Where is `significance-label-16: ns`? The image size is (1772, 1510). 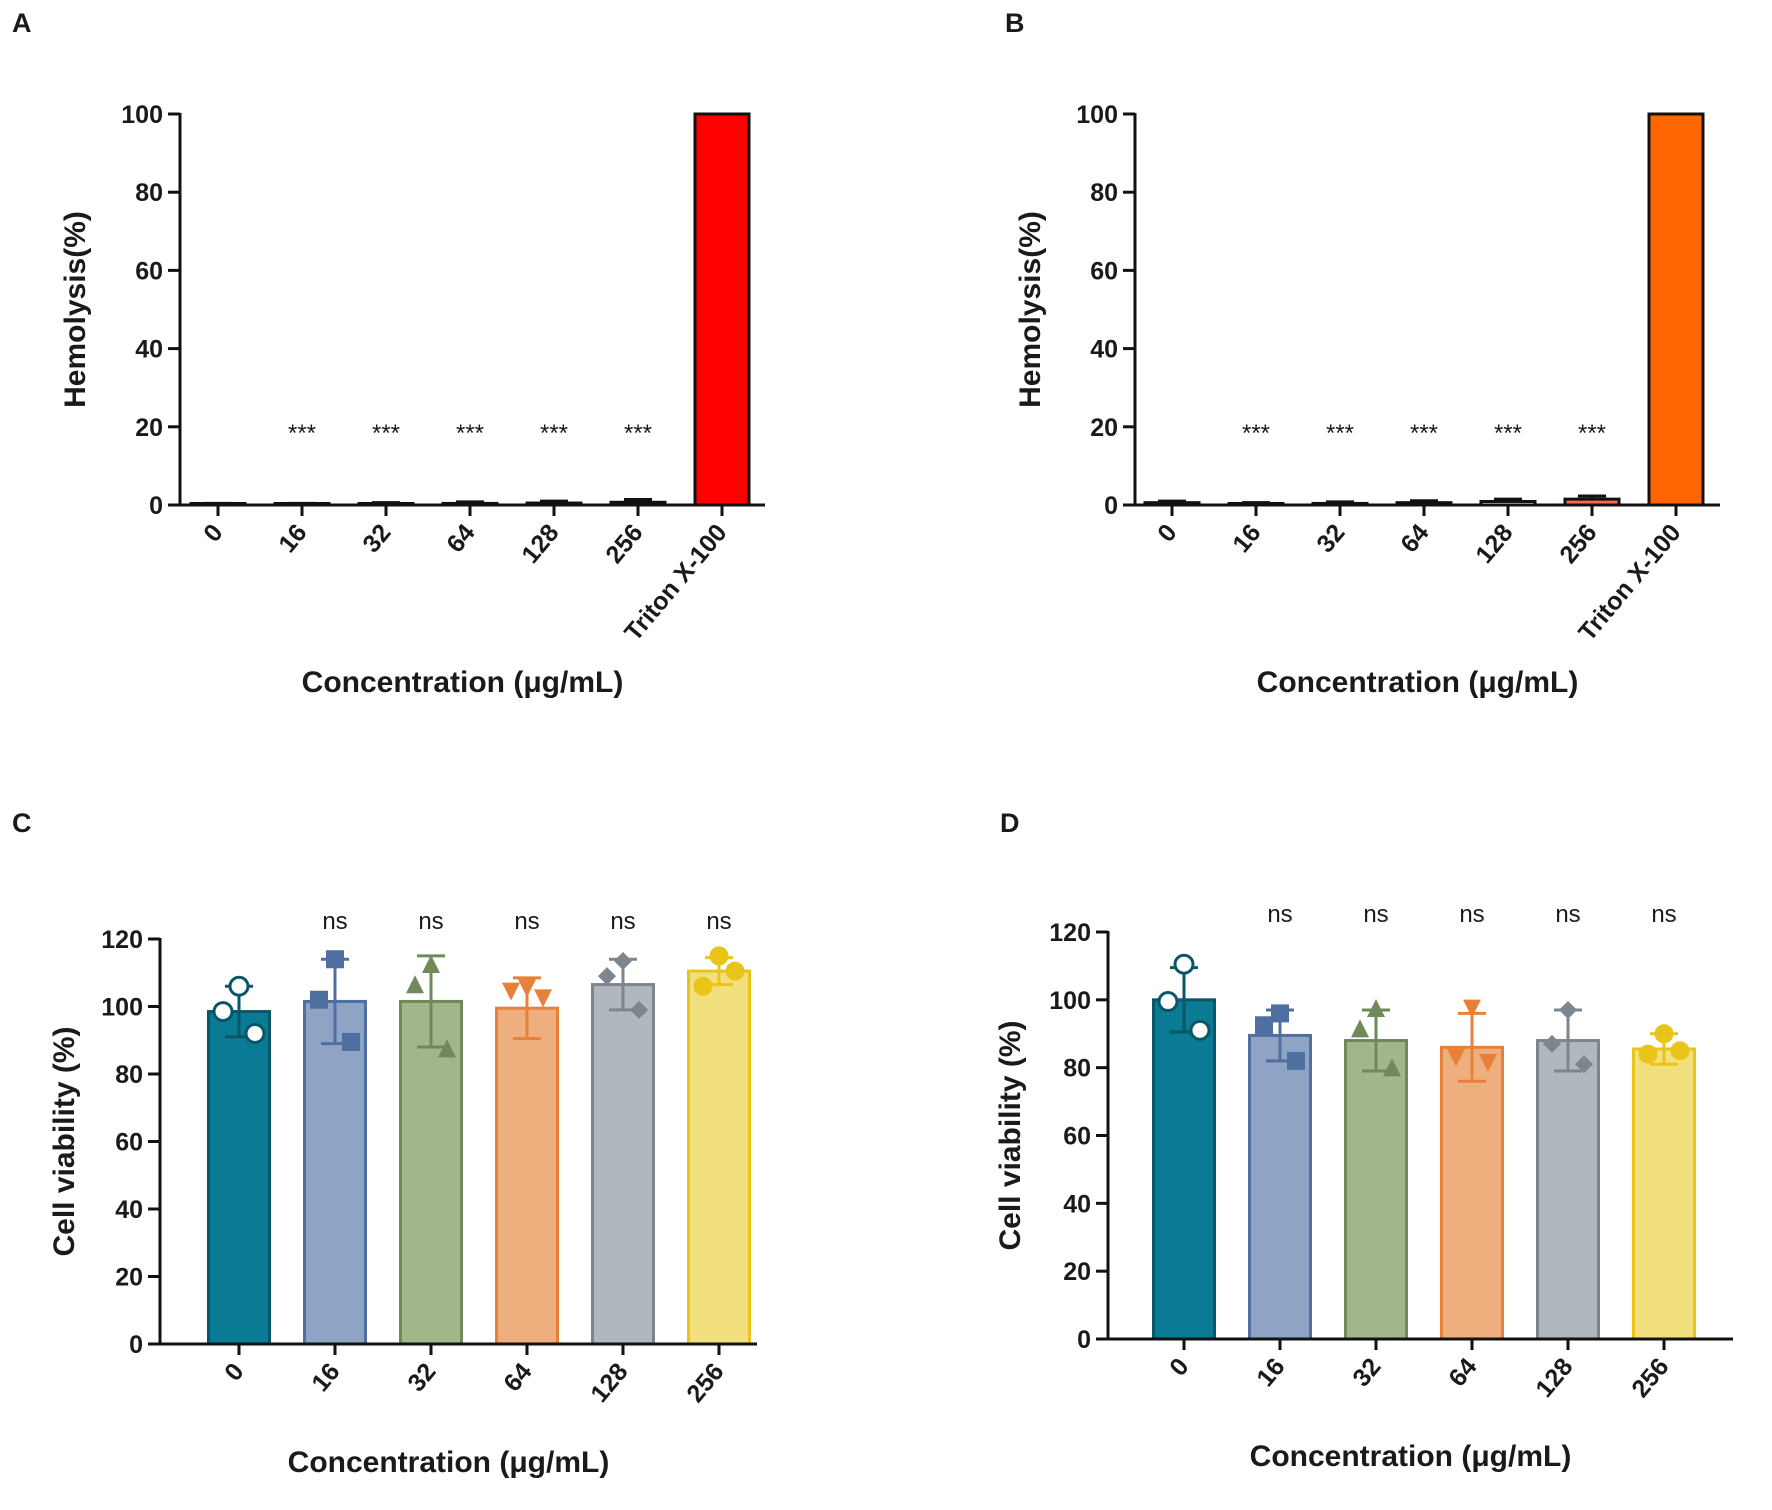
significance-label-16: ns is located at coordinates (1279, 914).